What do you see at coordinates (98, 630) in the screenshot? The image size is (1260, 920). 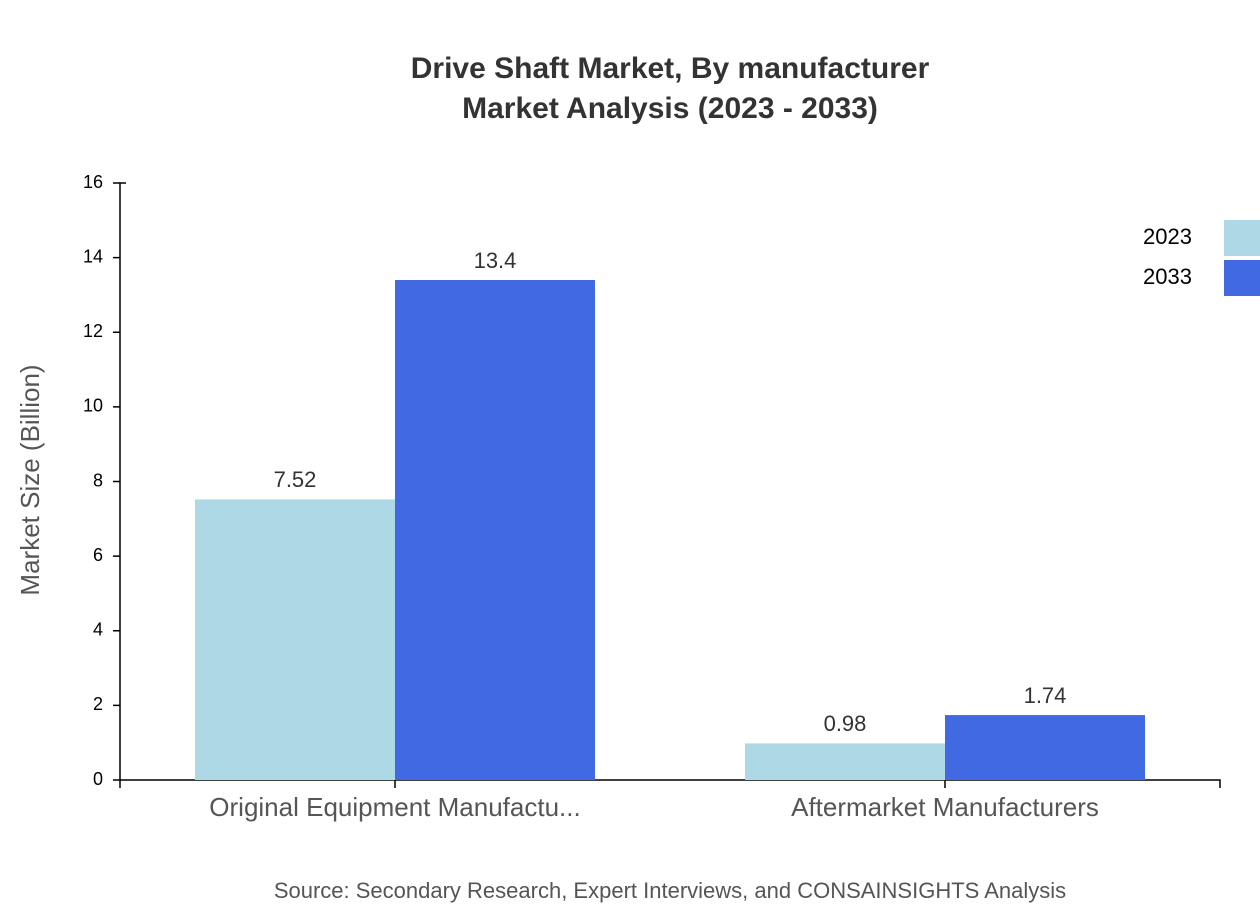 I see `y-tick-label: 4` at bounding box center [98, 630].